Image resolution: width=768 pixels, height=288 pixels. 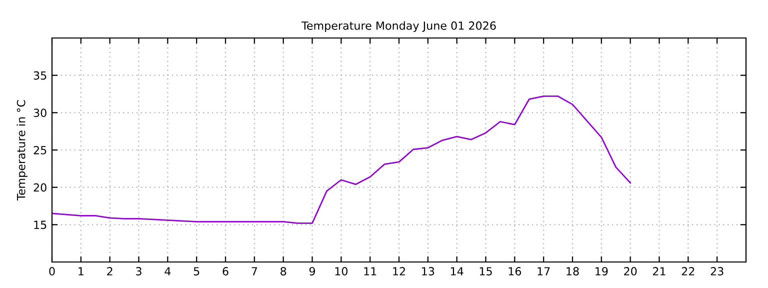 I want to click on x-tick-label: 17, so click(x=544, y=271).